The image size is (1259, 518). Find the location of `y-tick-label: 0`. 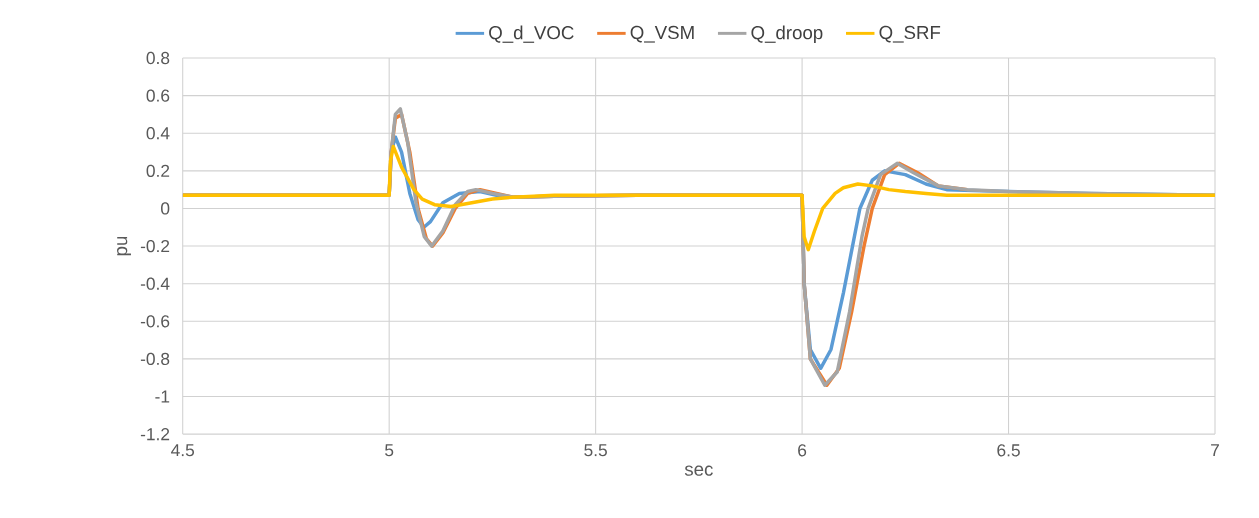

y-tick-label: 0 is located at coordinates (165, 208).